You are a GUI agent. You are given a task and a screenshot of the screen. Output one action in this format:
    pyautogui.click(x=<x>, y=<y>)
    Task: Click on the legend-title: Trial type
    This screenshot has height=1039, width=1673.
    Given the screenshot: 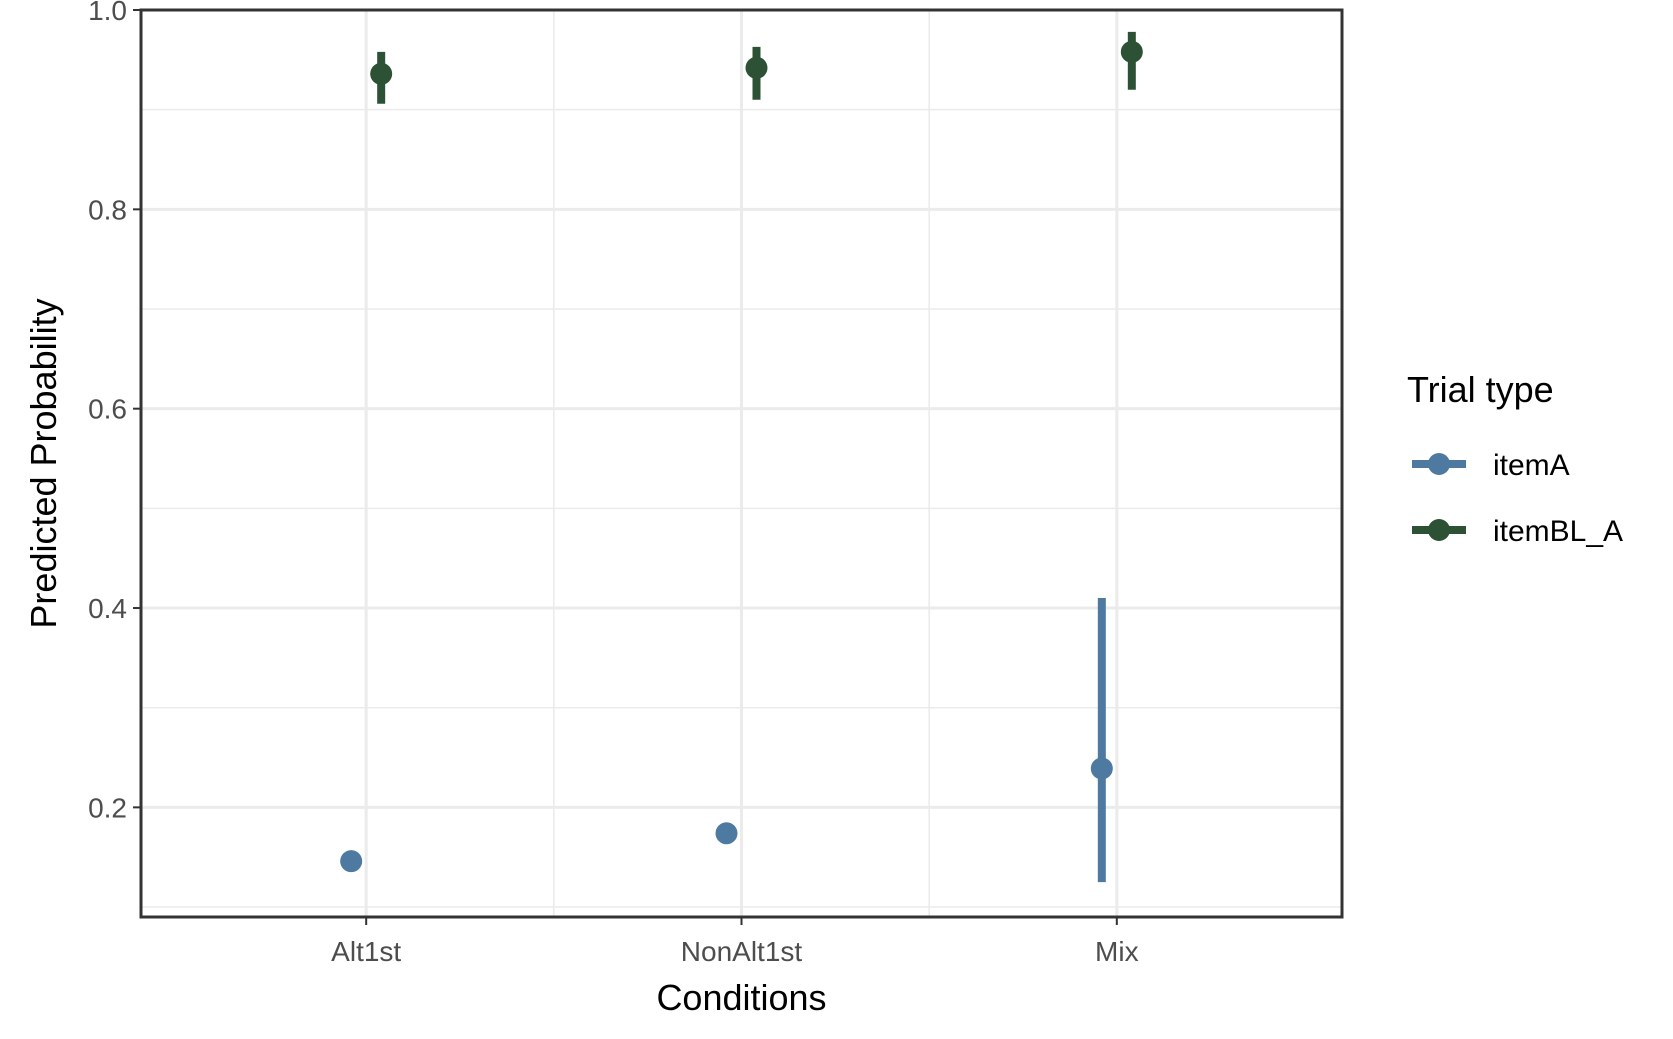 What is the action you would take?
    pyautogui.click(x=1480, y=389)
    